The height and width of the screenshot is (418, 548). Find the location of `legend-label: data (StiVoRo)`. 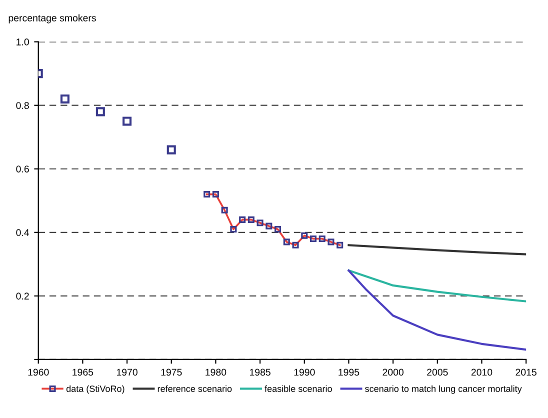

legend-label: data (StiVoRo) is located at coordinates (95, 389).